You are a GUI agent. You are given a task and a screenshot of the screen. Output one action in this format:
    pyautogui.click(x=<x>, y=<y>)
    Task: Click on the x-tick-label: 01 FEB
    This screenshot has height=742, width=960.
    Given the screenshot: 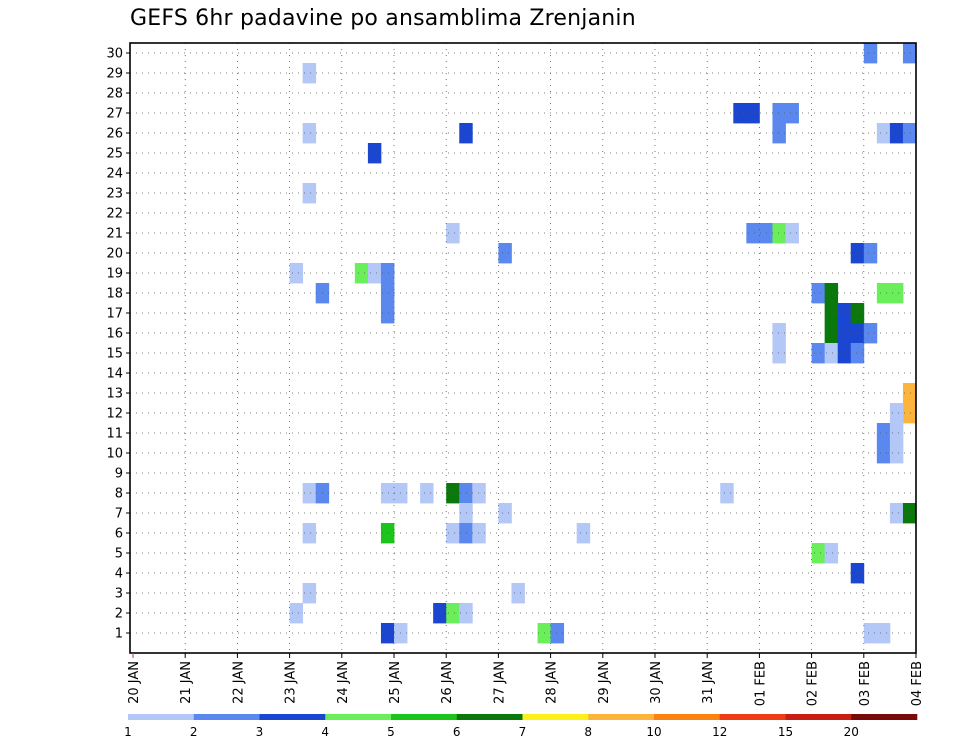 What is the action you would take?
    pyautogui.click(x=760, y=683)
    